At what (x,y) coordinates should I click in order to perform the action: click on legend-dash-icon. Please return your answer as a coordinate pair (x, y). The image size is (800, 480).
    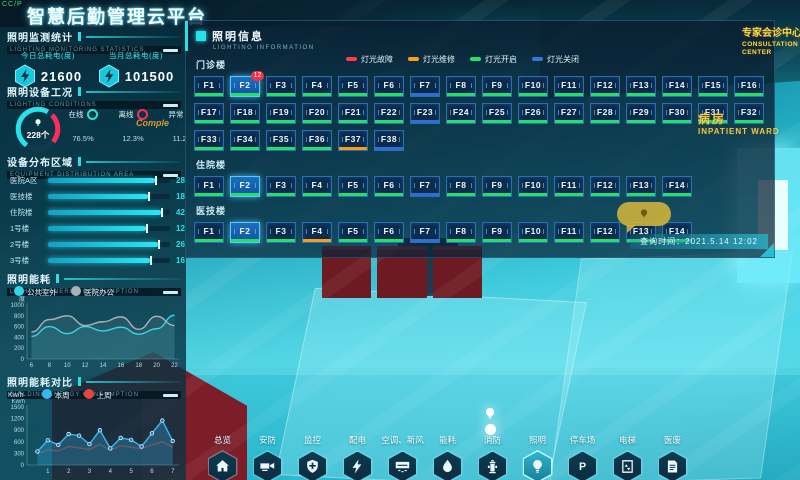
    Looking at the image, I should click on (475, 59).